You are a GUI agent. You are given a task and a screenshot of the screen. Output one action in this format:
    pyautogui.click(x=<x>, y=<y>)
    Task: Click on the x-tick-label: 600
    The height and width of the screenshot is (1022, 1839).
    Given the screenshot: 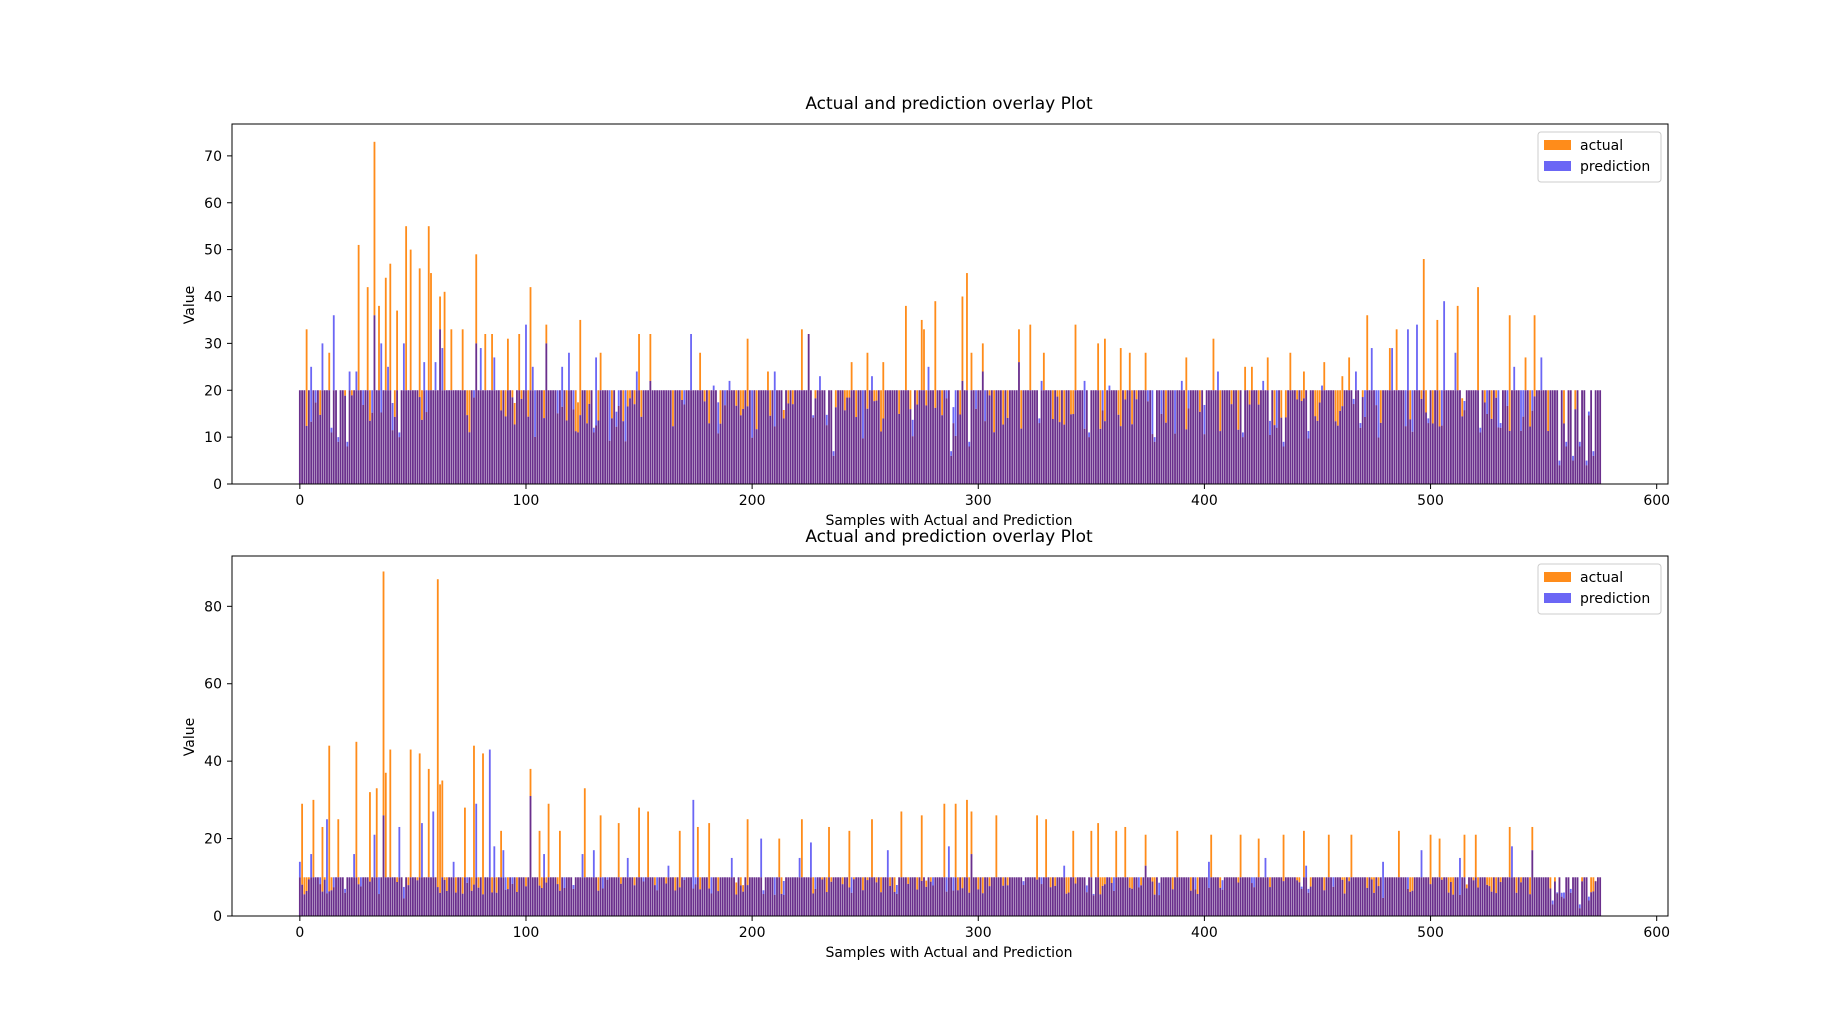 What is the action you would take?
    pyautogui.click(x=1656, y=501)
    